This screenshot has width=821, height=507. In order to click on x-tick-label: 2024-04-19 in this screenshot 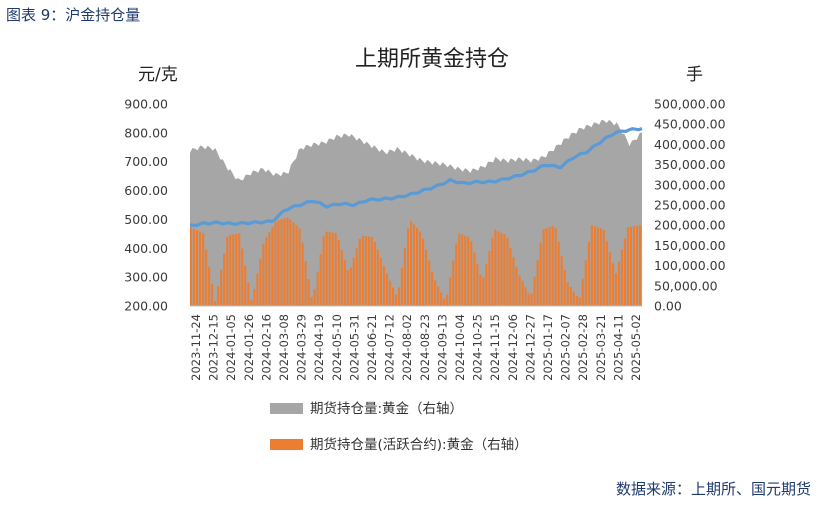, I will do `click(319, 347)`.